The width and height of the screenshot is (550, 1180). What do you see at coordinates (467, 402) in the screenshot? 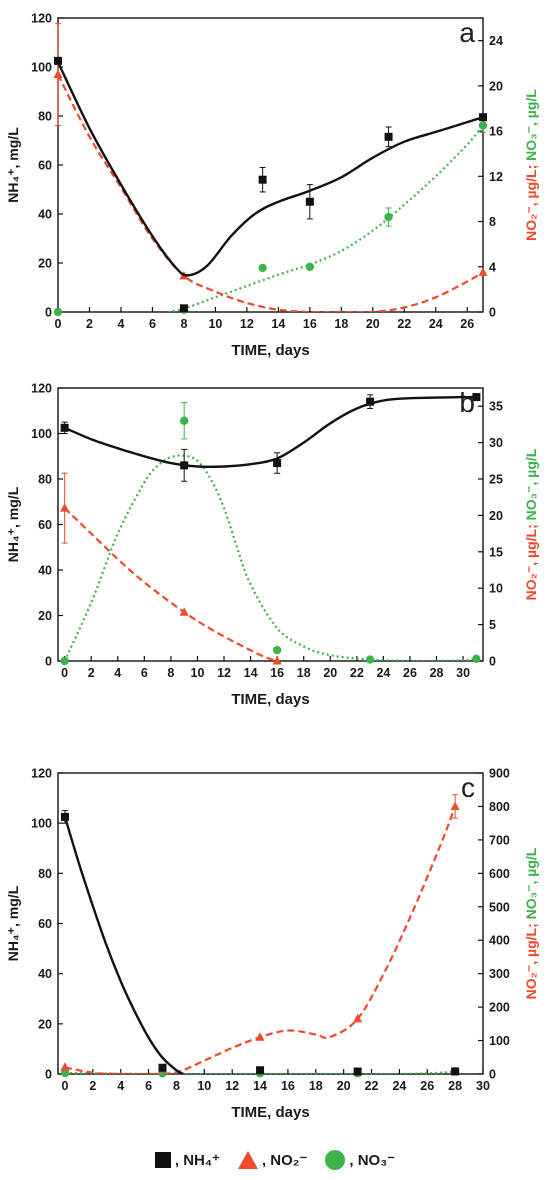
I see `panel-letter: b` at bounding box center [467, 402].